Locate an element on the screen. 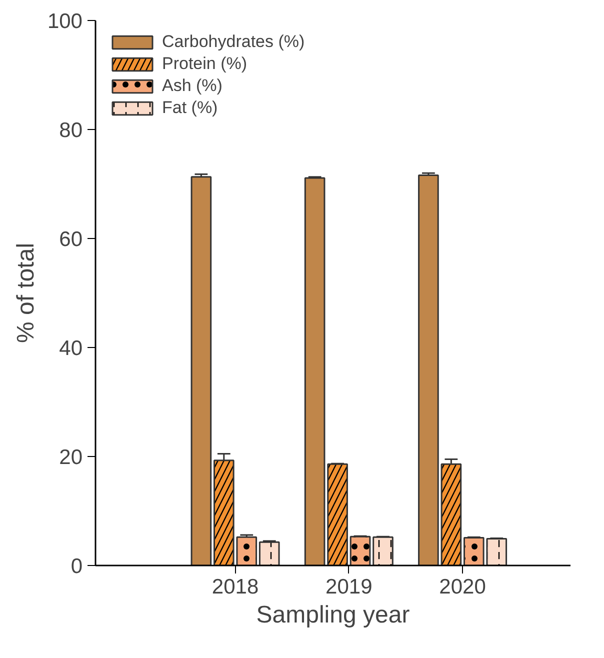 This screenshot has width=604, height=658. y-axis-title: % of total is located at coordinates (26, 293).